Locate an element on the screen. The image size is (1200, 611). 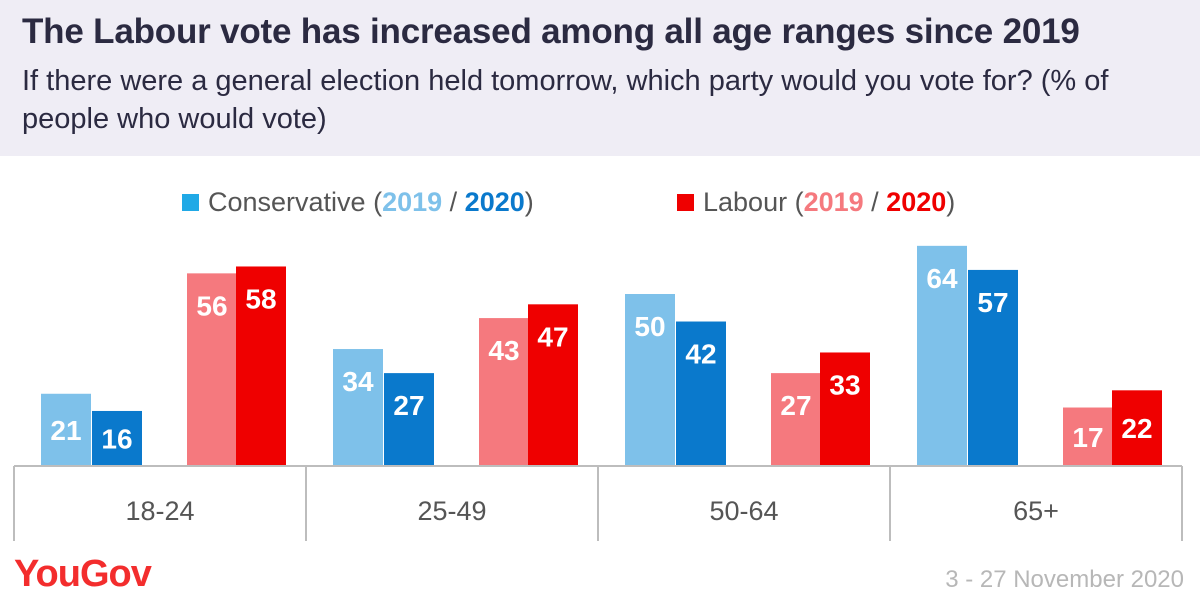
bar-50-64-conservative-2020 is located at coordinates (701, 393).